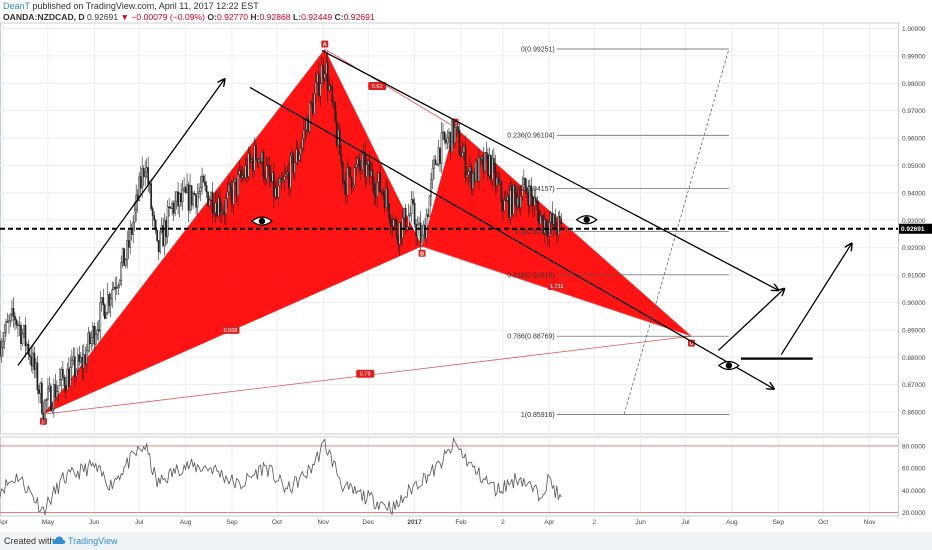 Image resolution: width=932 pixels, height=550 pixels. I want to click on pattern-ratio-badge, so click(556, 286).